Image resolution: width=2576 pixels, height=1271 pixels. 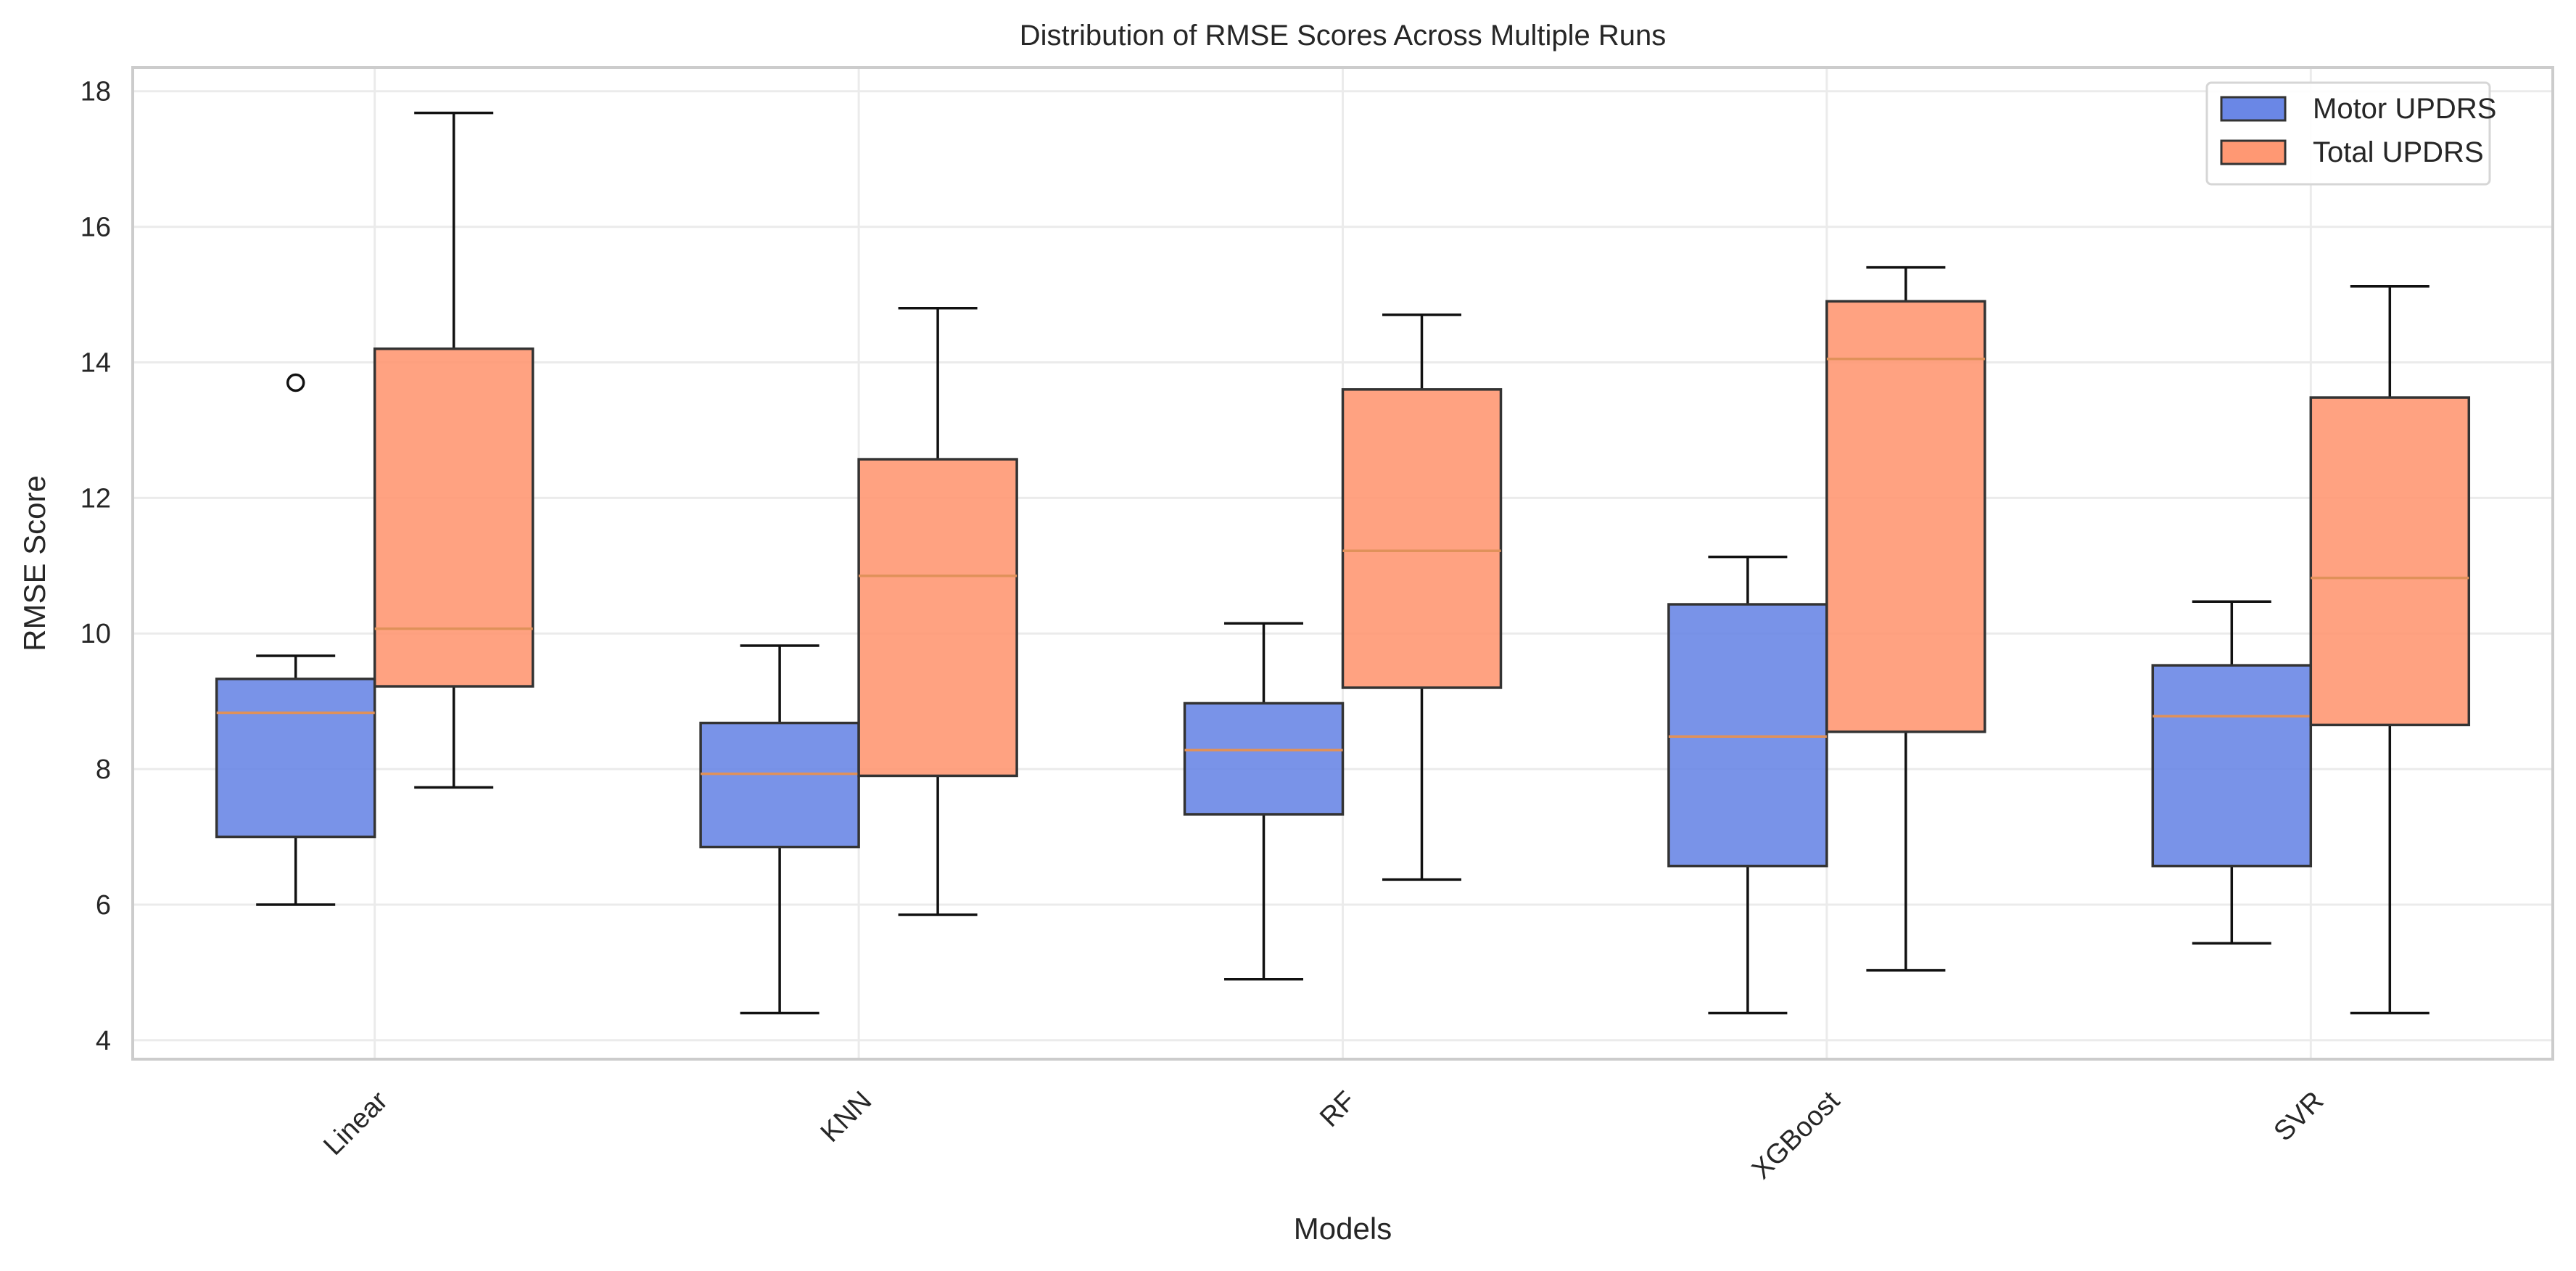 I want to click on y-tick-label: 14, so click(x=95, y=362).